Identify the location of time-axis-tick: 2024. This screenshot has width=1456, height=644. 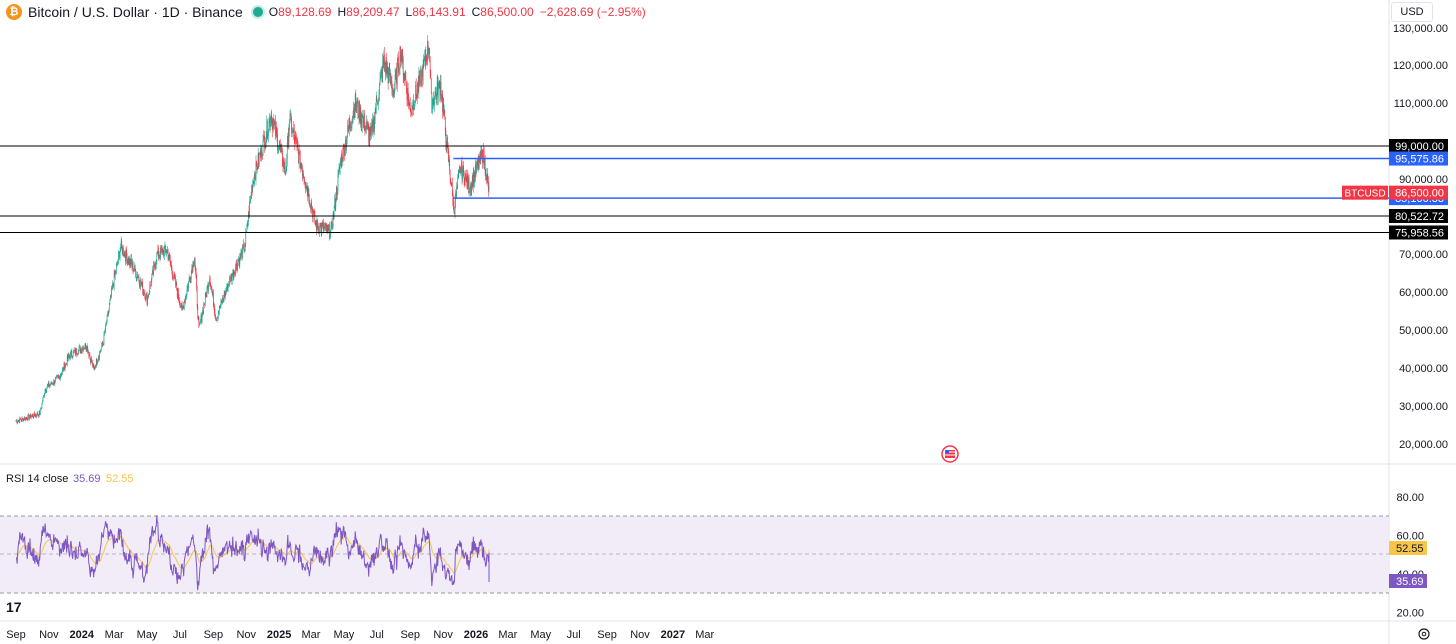
(82, 635).